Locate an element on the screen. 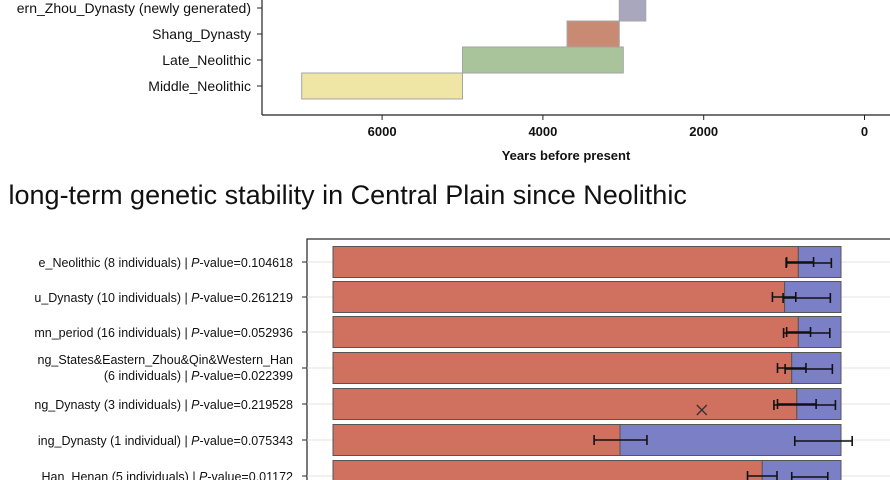 Image resolution: width=890 pixels, height=480 pixels. period-label: Shang_Dynasty is located at coordinates (201, 34).